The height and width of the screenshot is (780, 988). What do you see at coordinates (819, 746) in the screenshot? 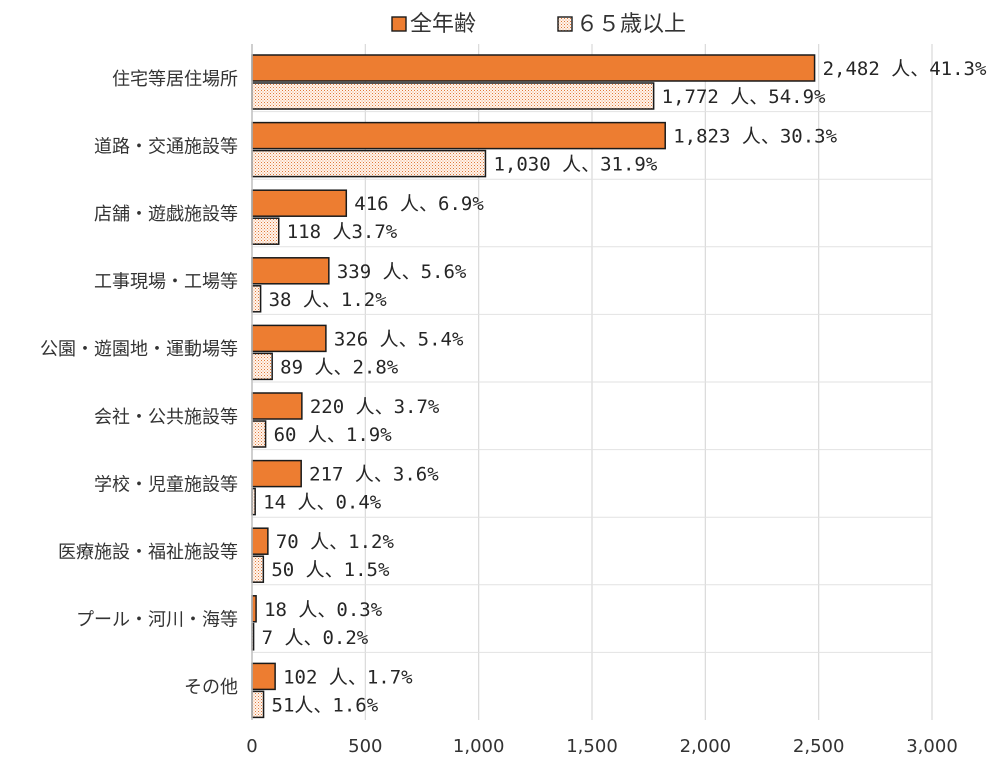
I see `x-tick-label: 2,500` at bounding box center [819, 746].